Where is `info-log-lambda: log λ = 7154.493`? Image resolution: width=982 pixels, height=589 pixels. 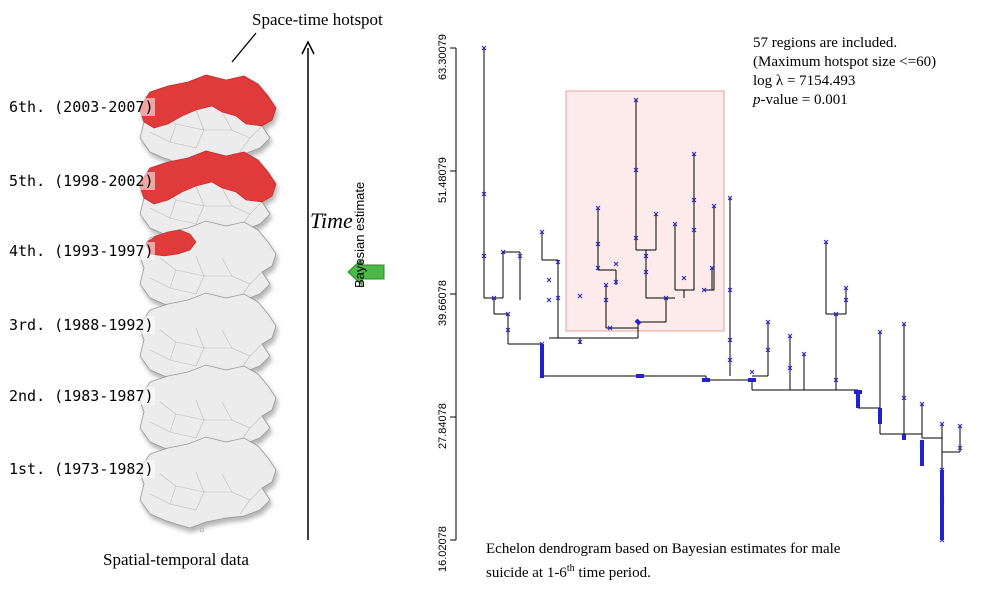
info-log-lambda: log λ = 7154.493 is located at coordinates (804, 81).